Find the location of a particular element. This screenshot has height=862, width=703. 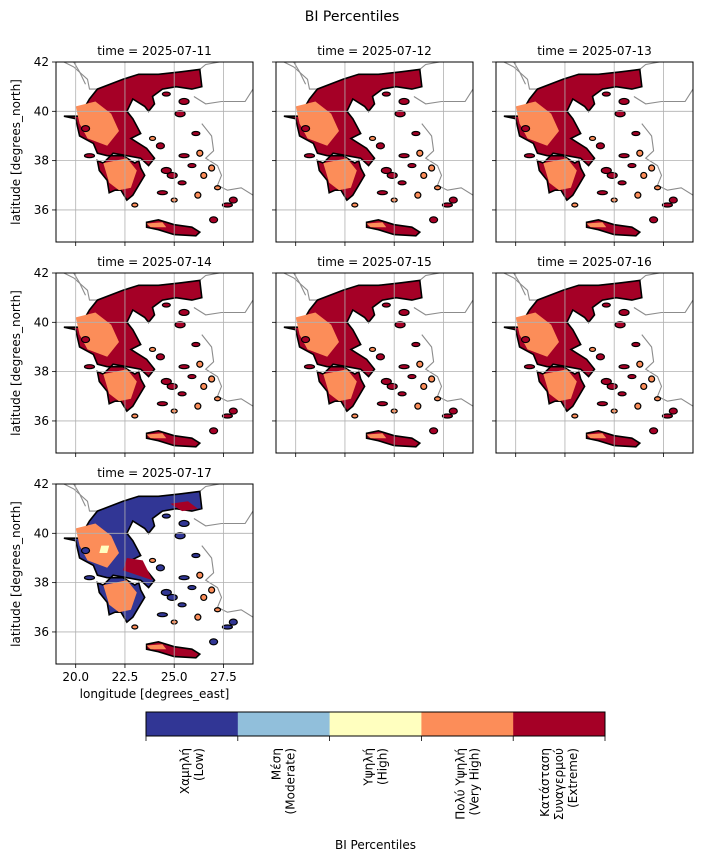

map-panel-2: time = 2025-07-12 is located at coordinates (373, 145).